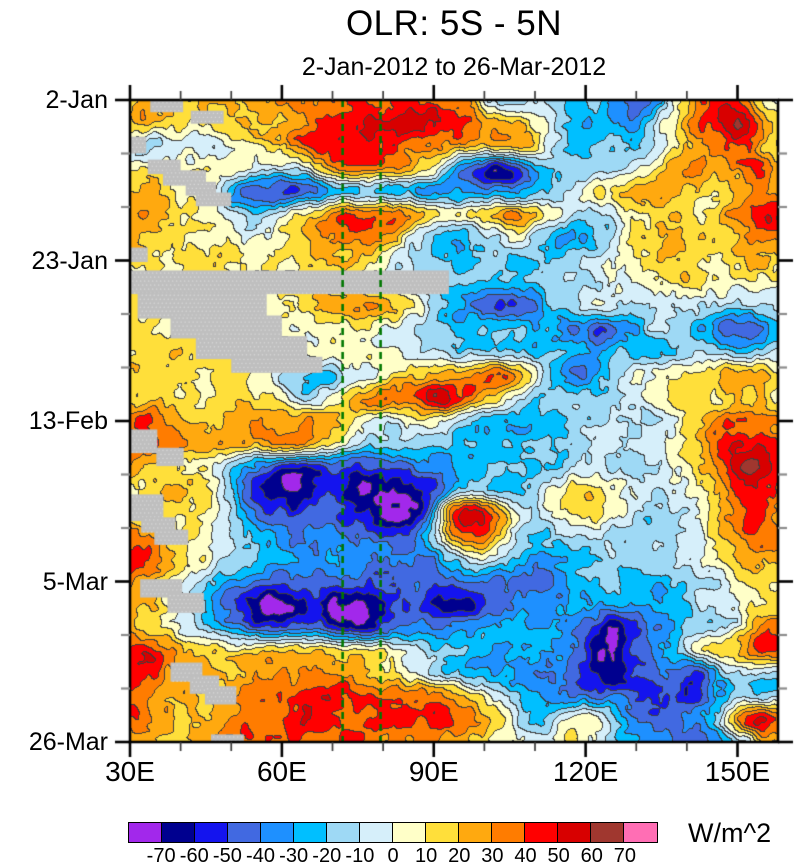 This screenshot has width=799, height=863. What do you see at coordinates (194, 854) in the screenshot?
I see `colorbar-tick-label: -60` at bounding box center [194, 854].